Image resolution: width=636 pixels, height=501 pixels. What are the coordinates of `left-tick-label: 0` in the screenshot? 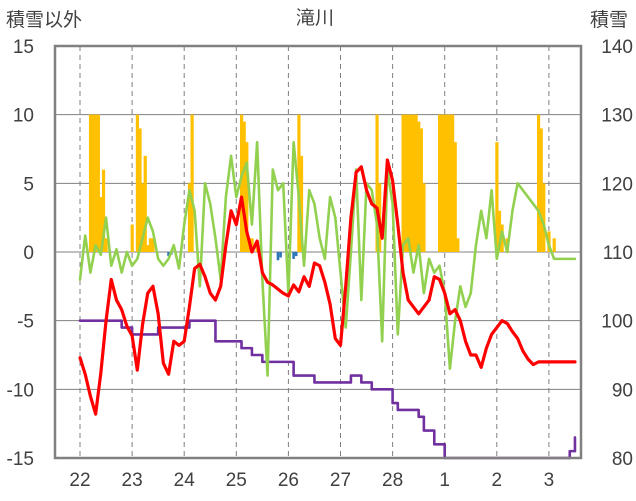 It's located at (28, 253).